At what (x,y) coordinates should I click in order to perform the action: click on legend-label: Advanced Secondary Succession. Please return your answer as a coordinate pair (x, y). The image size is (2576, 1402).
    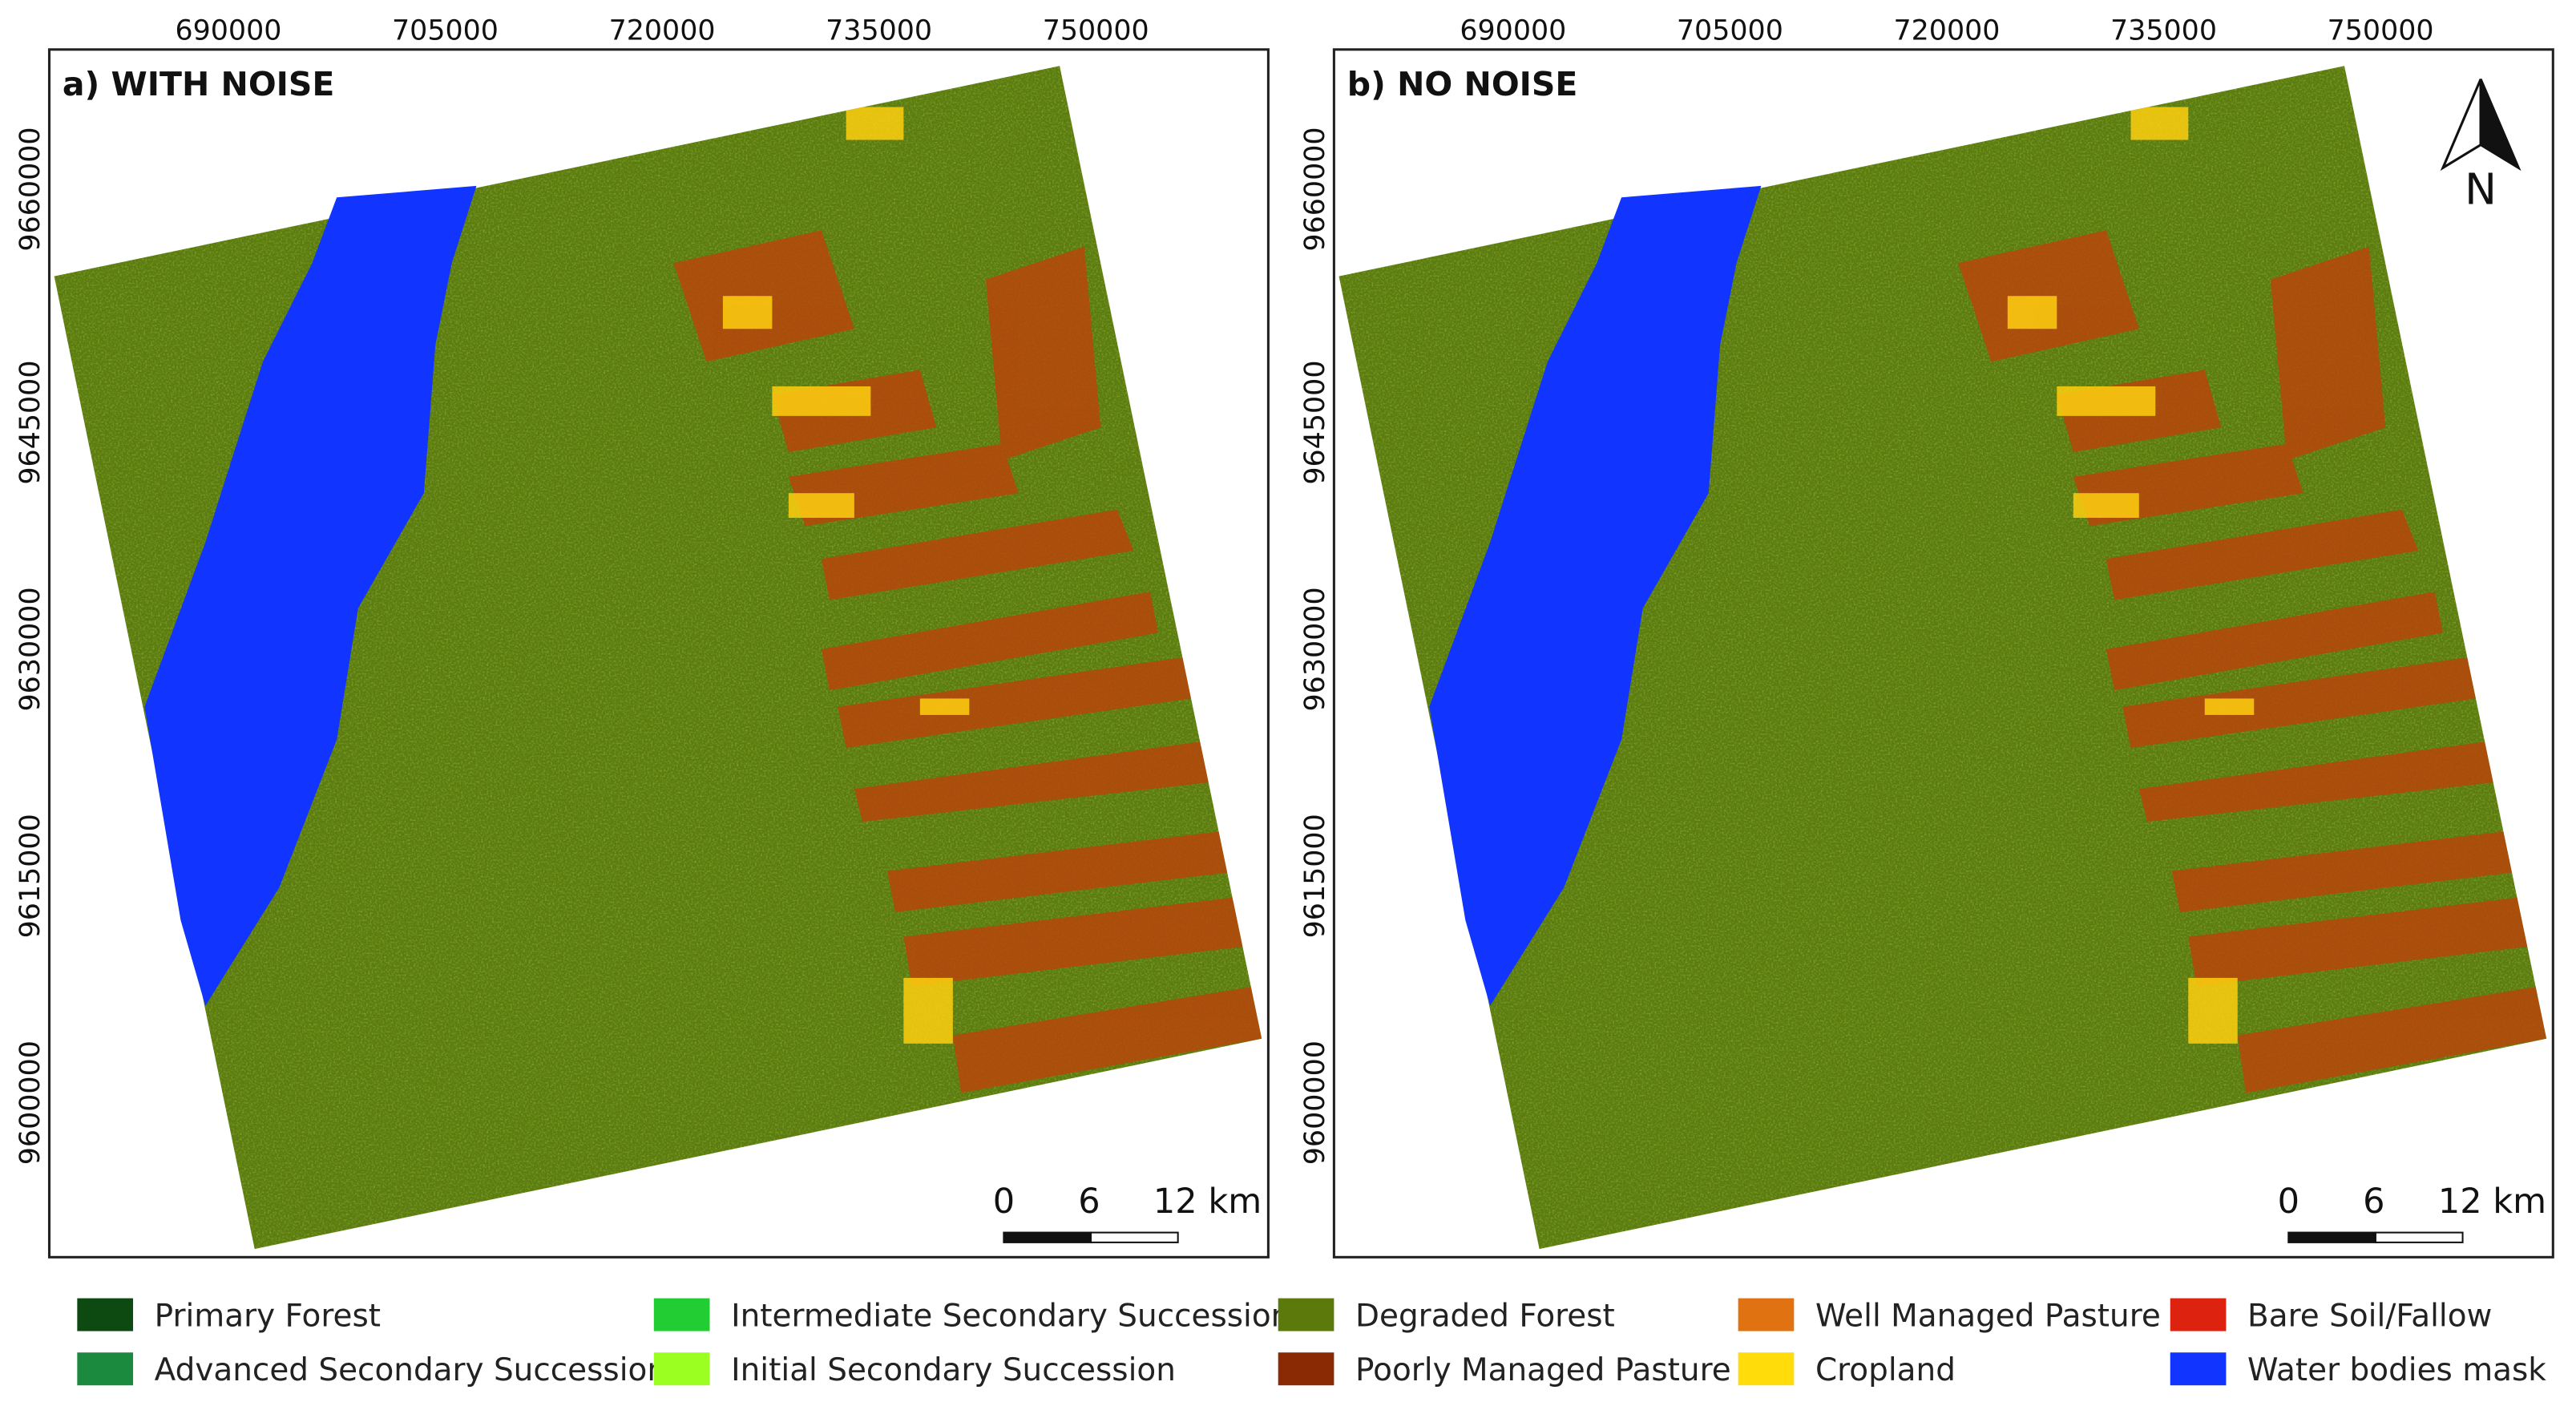
    Looking at the image, I should click on (411, 1370).